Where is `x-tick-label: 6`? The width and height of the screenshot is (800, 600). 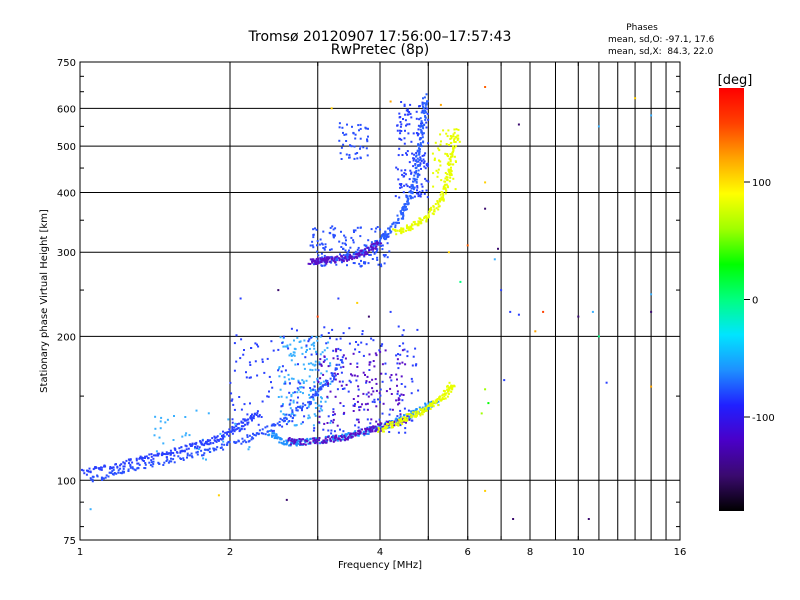
x-tick-label: 6 is located at coordinates (468, 552).